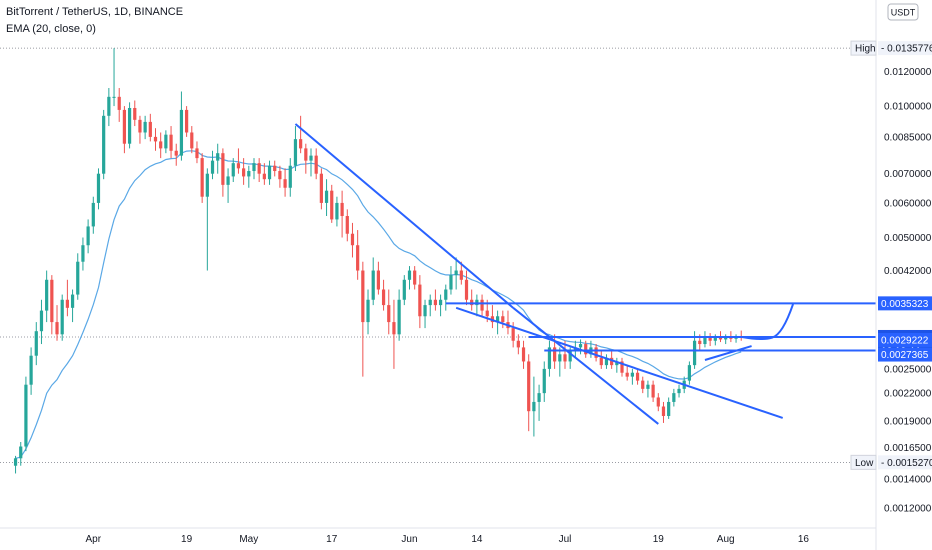 The width and height of the screenshot is (932, 550). What do you see at coordinates (804, 539) in the screenshot?
I see `x-tick-label: 16` at bounding box center [804, 539].